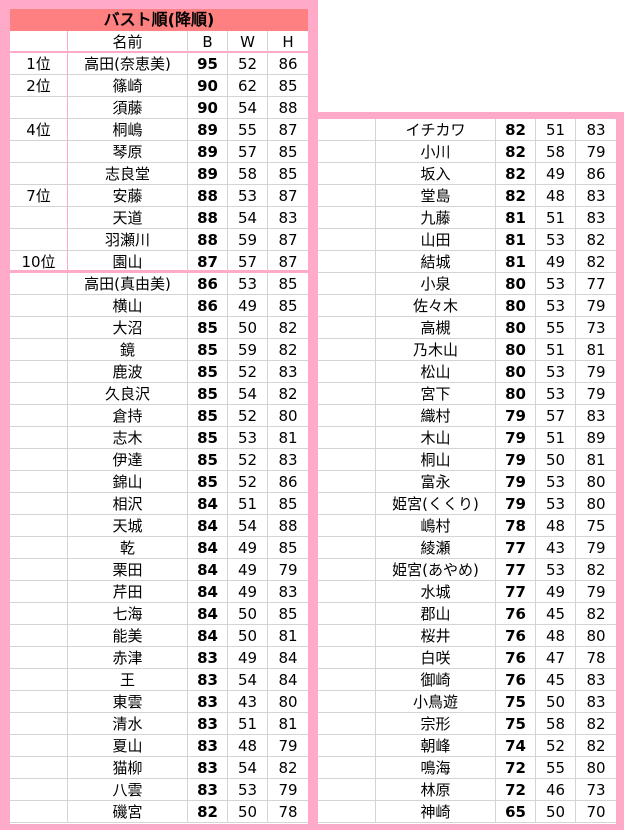 The height and width of the screenshot is (830, 624). What do you see at coordinates (208, 724) in the screenshot?
I see `cell-b: 83` at bounding box center [208, 724].